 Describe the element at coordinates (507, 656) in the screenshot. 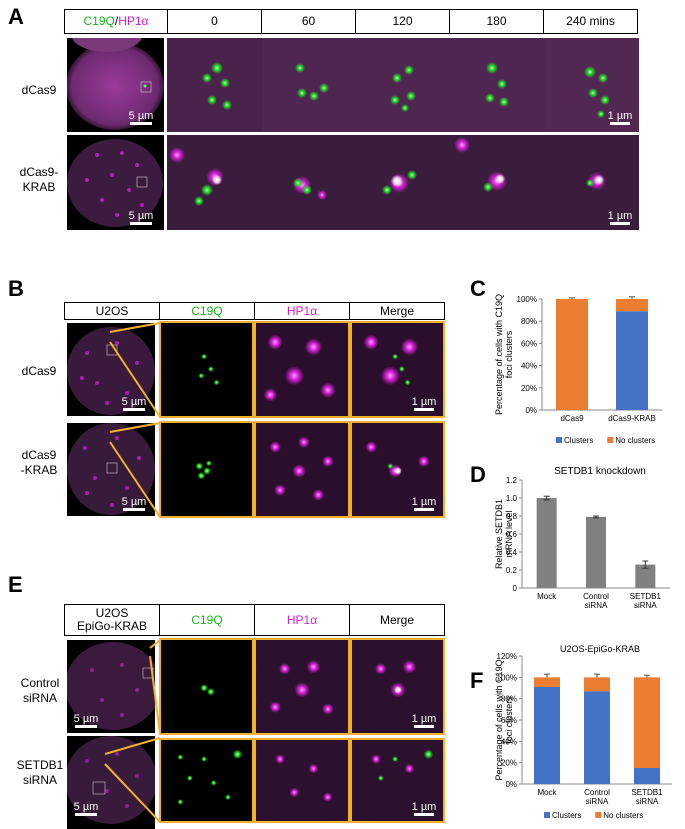

I see `y-tick-label: 120%` at that location.